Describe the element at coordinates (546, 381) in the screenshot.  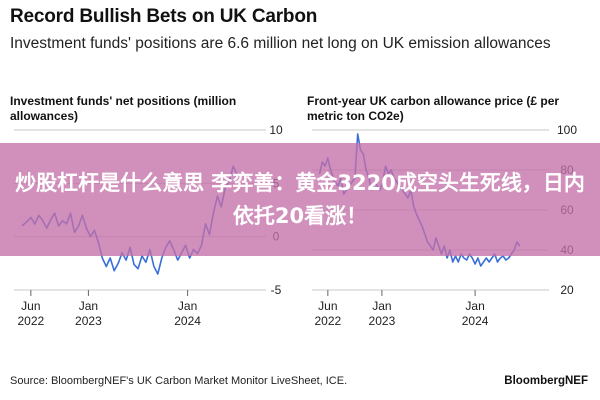
I see `brand-logo: BloombergNEF` at that location.